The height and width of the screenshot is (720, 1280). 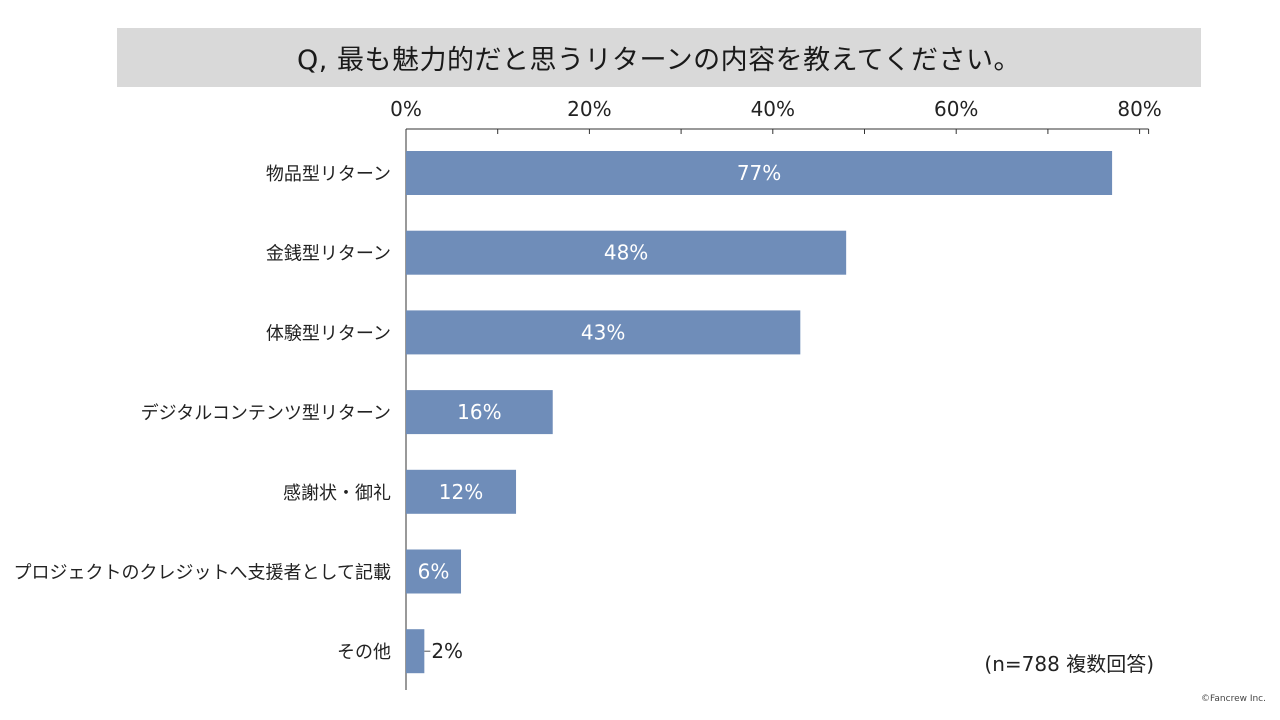 I want to click on chart-title: Q, 最も魅力的だと思うリターンの内容を教えてください。, so click(x=659, y=60).